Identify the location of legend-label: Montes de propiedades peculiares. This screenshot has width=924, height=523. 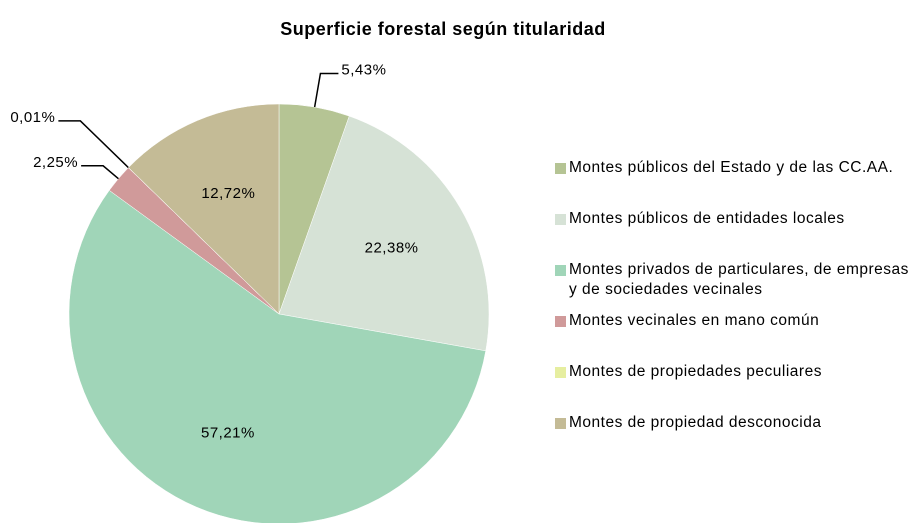
(695, 371).